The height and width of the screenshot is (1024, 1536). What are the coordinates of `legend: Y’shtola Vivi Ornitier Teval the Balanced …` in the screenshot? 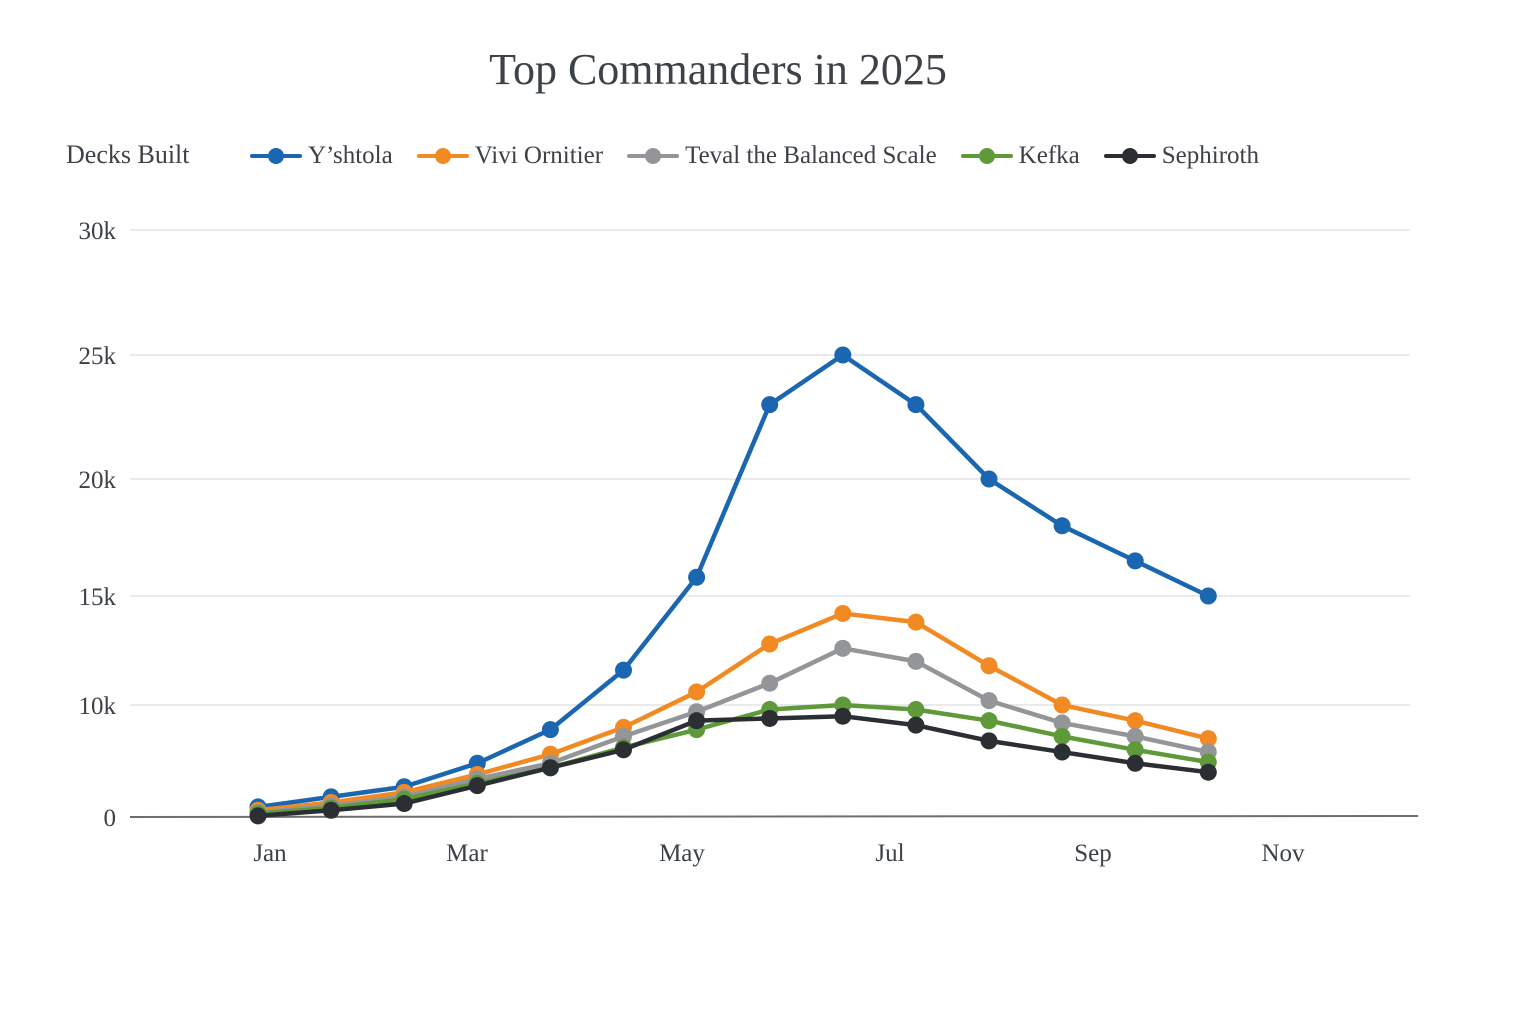 It's located at (766, 156).